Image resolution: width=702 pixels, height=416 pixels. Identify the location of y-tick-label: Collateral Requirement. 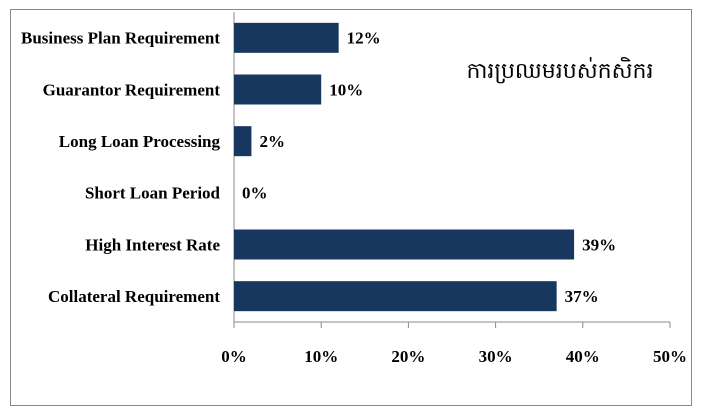
(134, 296).